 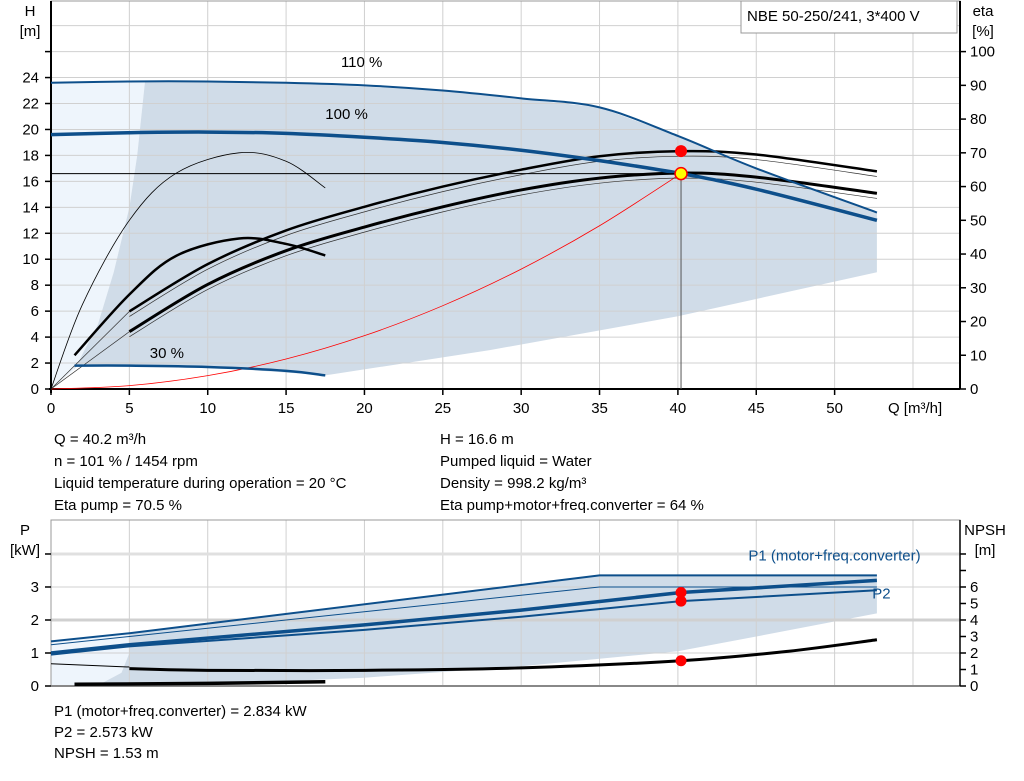 I want to click on title-box-text: NBE 50-250/241, 3*400 V, so click(x=833, y=16).